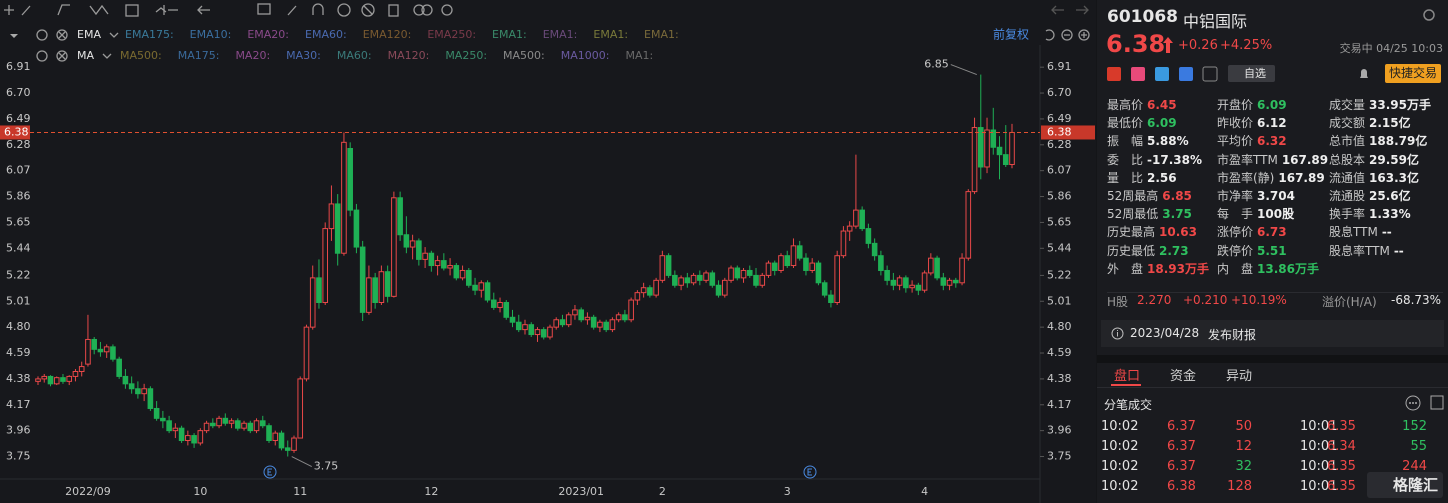 The height and width of the screenshot is (503, 1448). What do you see at coordinates (1215, 21) in the screenshot?
I see `stock-name: 中铝国际` at bounding box center [1215, 21].